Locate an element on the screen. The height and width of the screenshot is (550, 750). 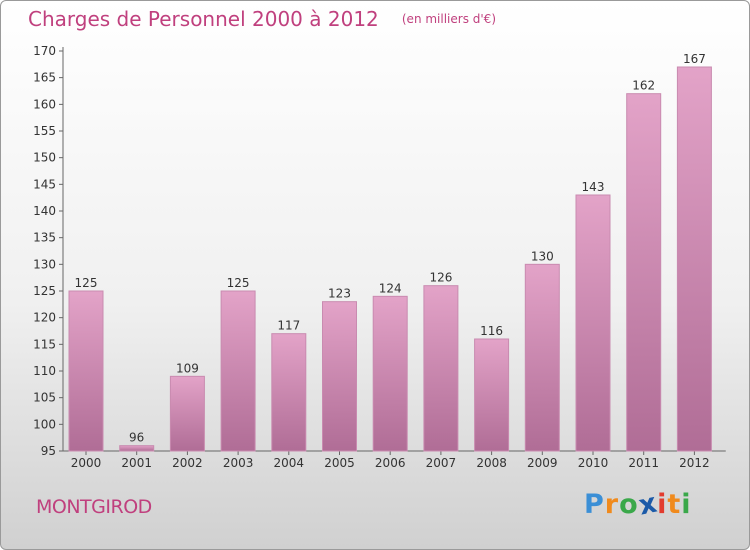
y-tick-label: 125 is located at coordinates (44, 291).